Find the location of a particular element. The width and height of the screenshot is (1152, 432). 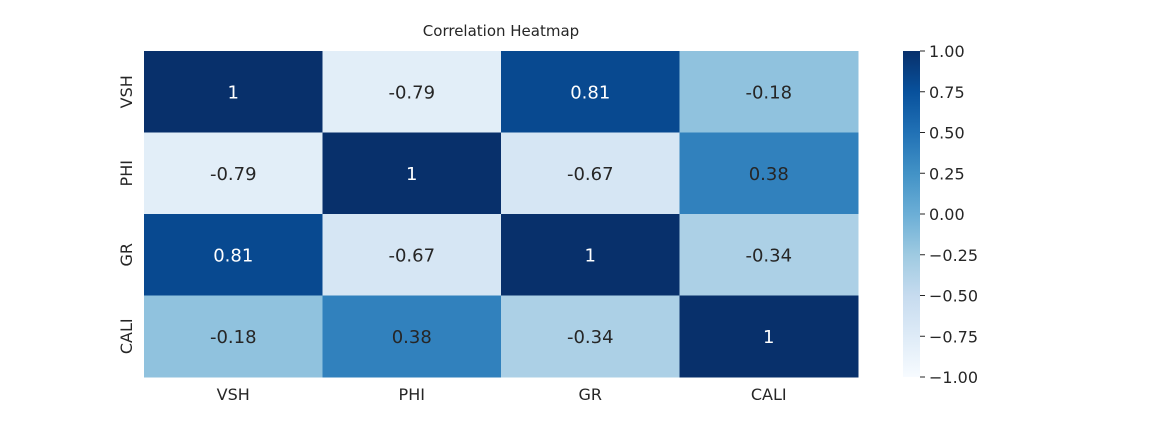

colorbar-tick-label: −1.00 is located at coordinates (953, 377).